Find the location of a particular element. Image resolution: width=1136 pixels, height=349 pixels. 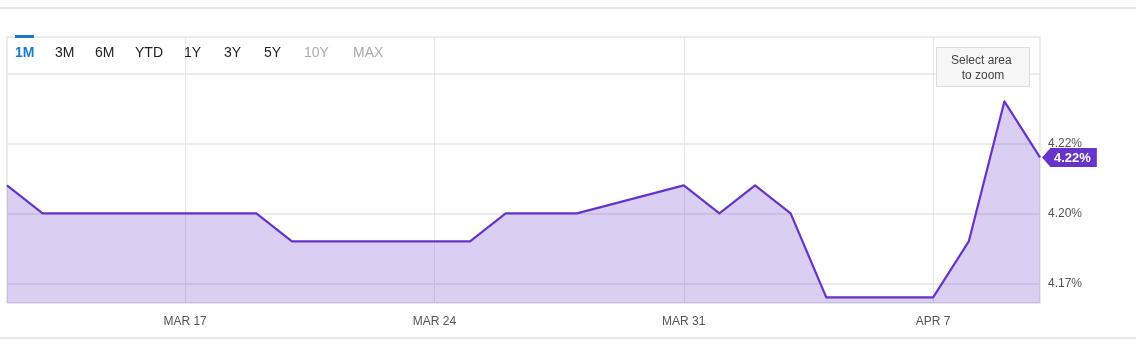

annotation: 1Y is located at coordinates (193, 52).